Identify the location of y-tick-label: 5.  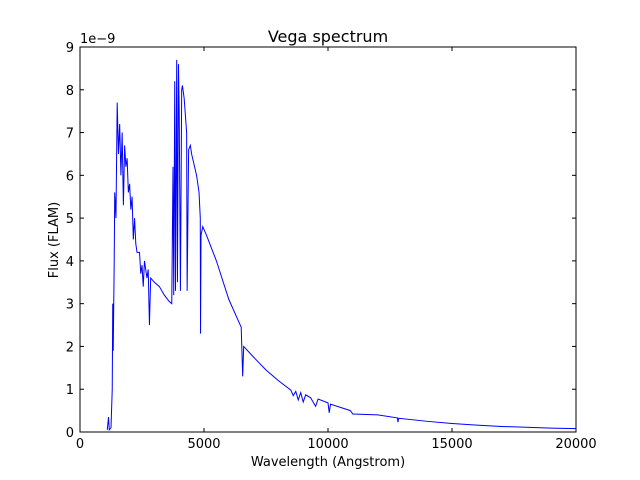
(70, 219).